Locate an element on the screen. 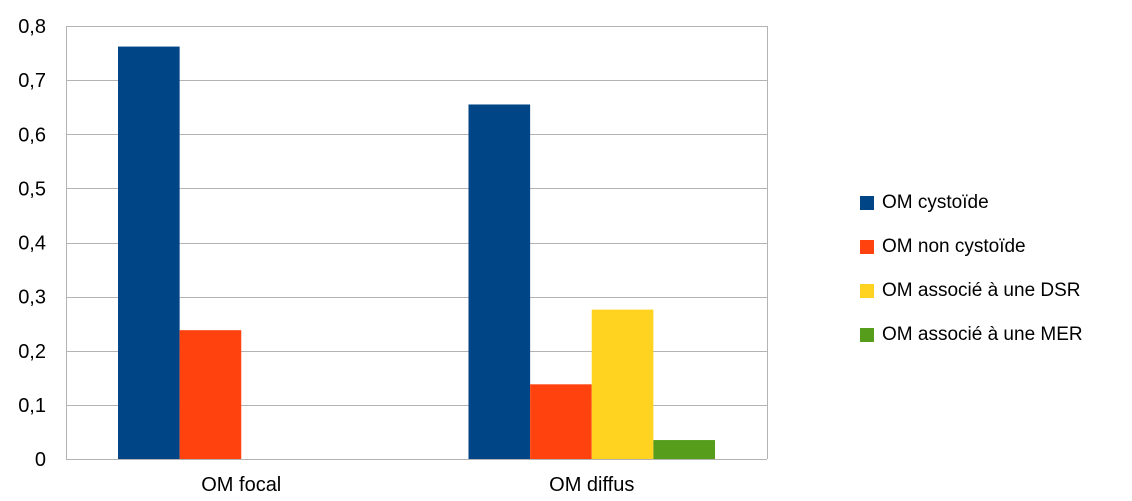 This screenshot has width=1132, height=501. legend-label: OM associé à une MER is located at coordinates (982, 334).